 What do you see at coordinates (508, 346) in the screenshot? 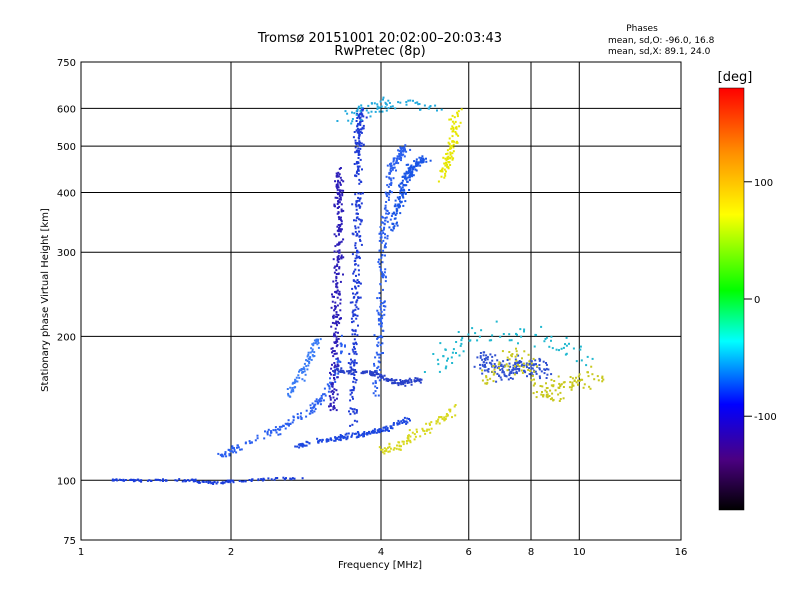
I see `trace-diffuse-c` at bounding box center [508, 346].